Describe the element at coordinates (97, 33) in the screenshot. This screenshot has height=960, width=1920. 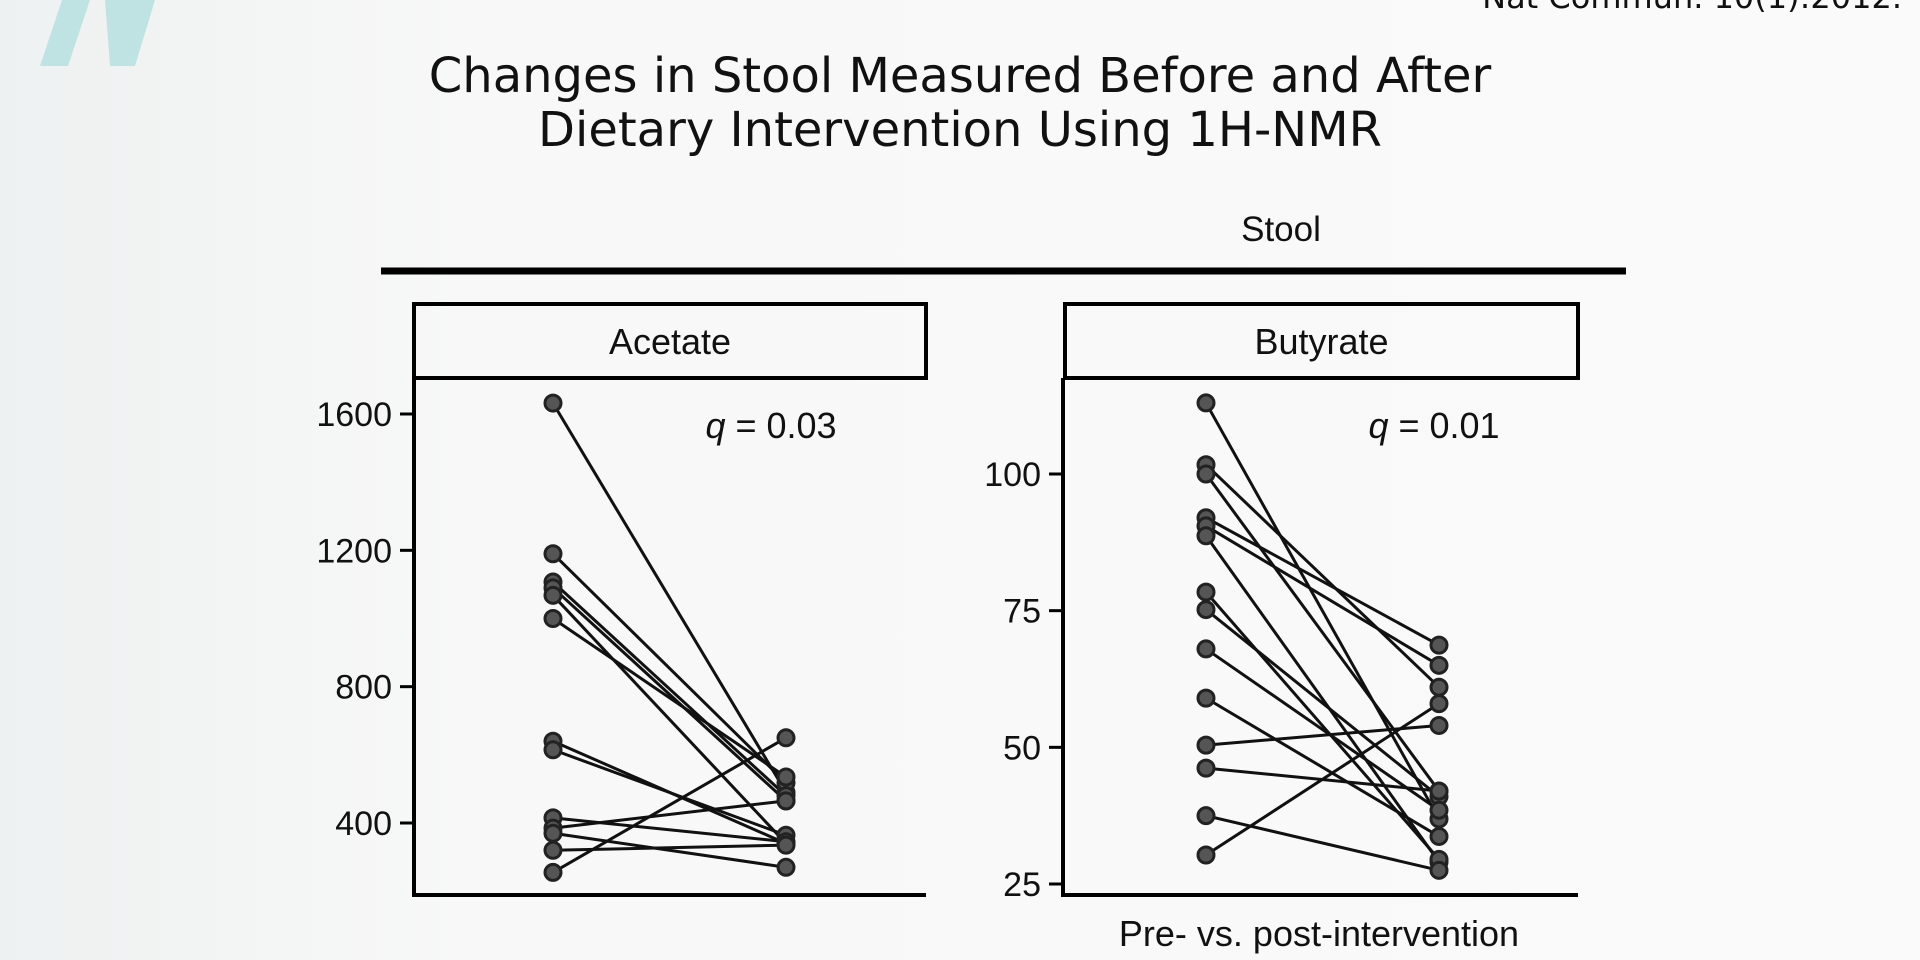
I see `logo` at that location.